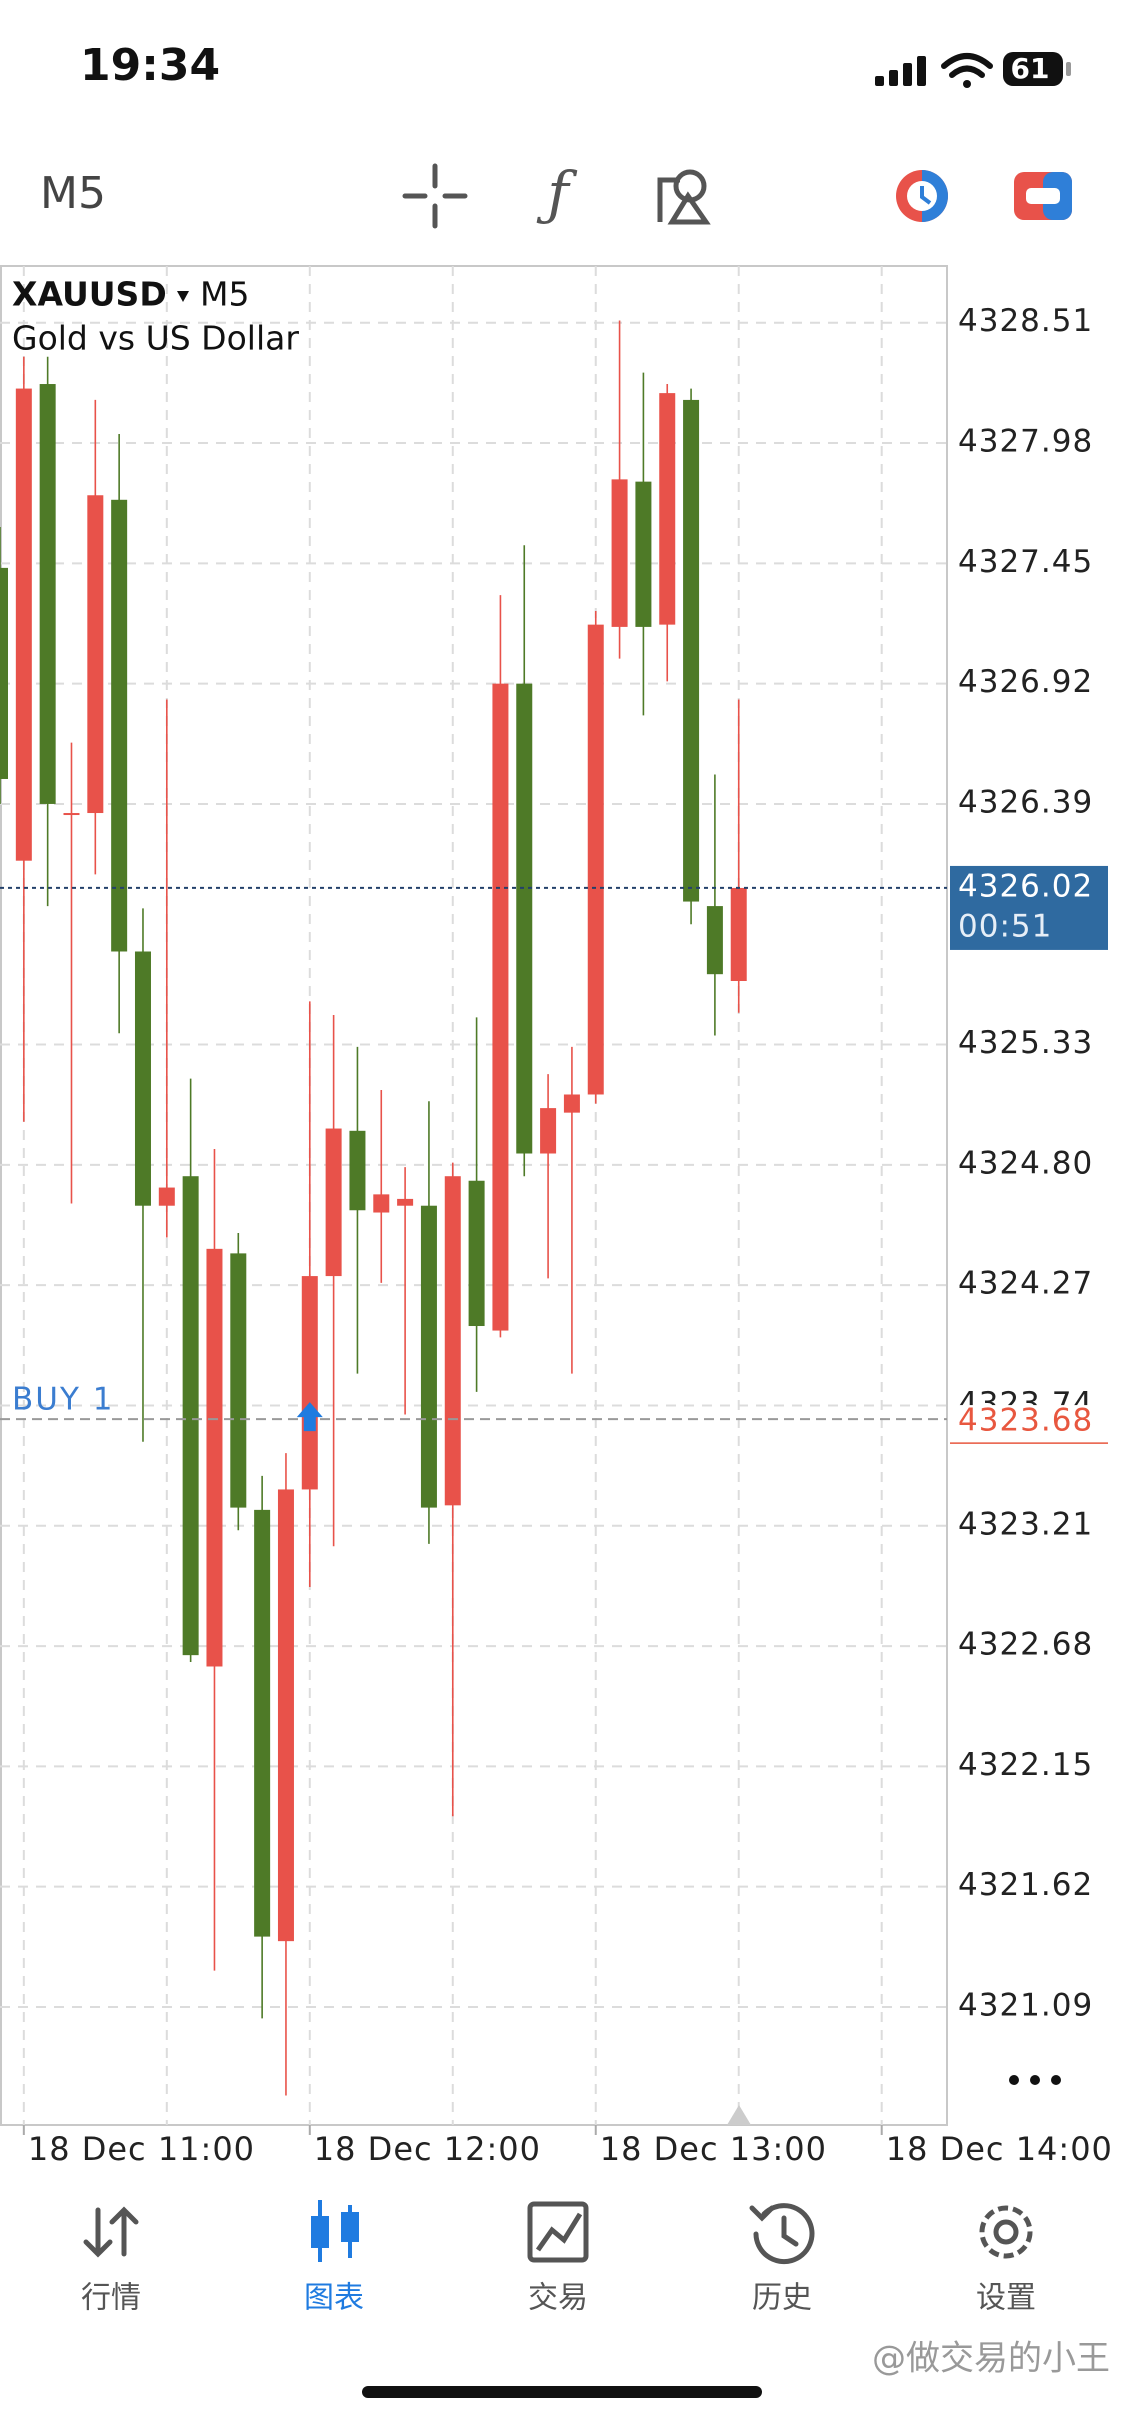 The width and height of the screenshot is (1125, 2436). I want to click on home-indicator, so click(562, 2392).